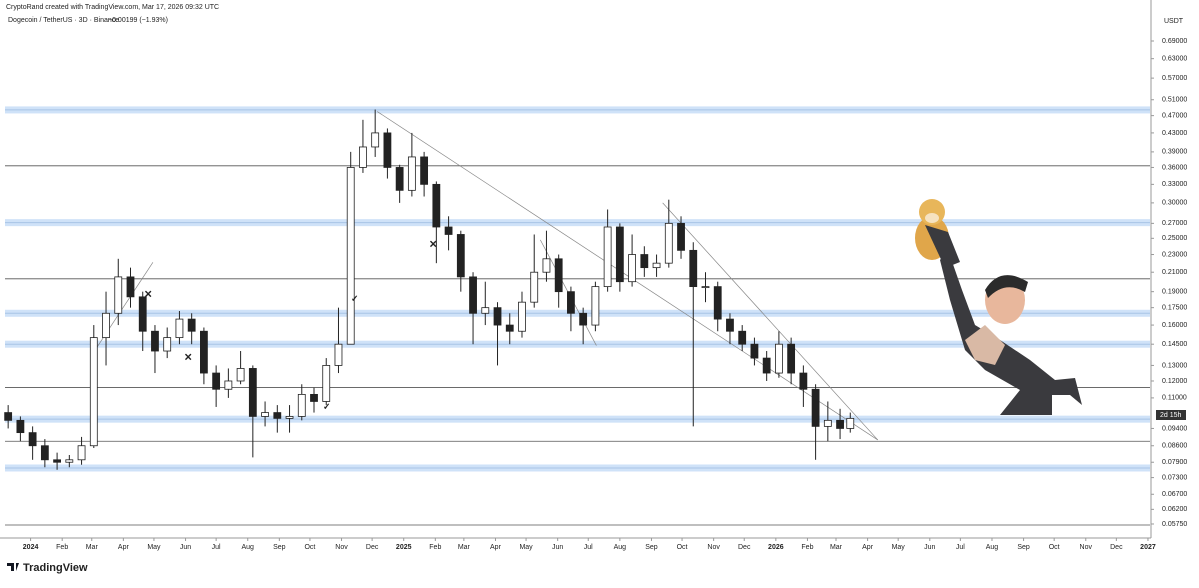 This screenshot has width=1199, height=588. Describe the element at coordinates (1174, 272) in the screenshot. I see `y-tick-label: 0.21000` at that location.